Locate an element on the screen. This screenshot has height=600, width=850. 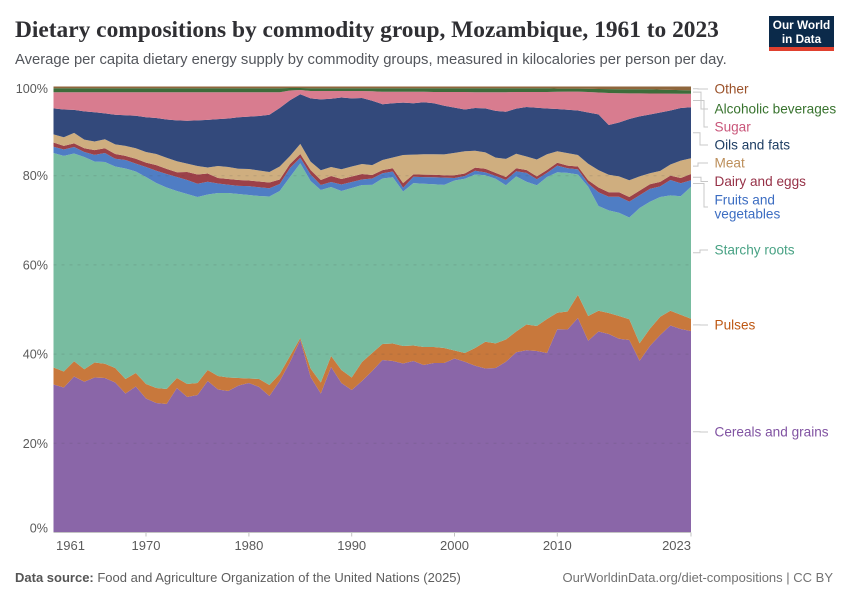
svg-text: vegetables is located at coordinates (748, 214).